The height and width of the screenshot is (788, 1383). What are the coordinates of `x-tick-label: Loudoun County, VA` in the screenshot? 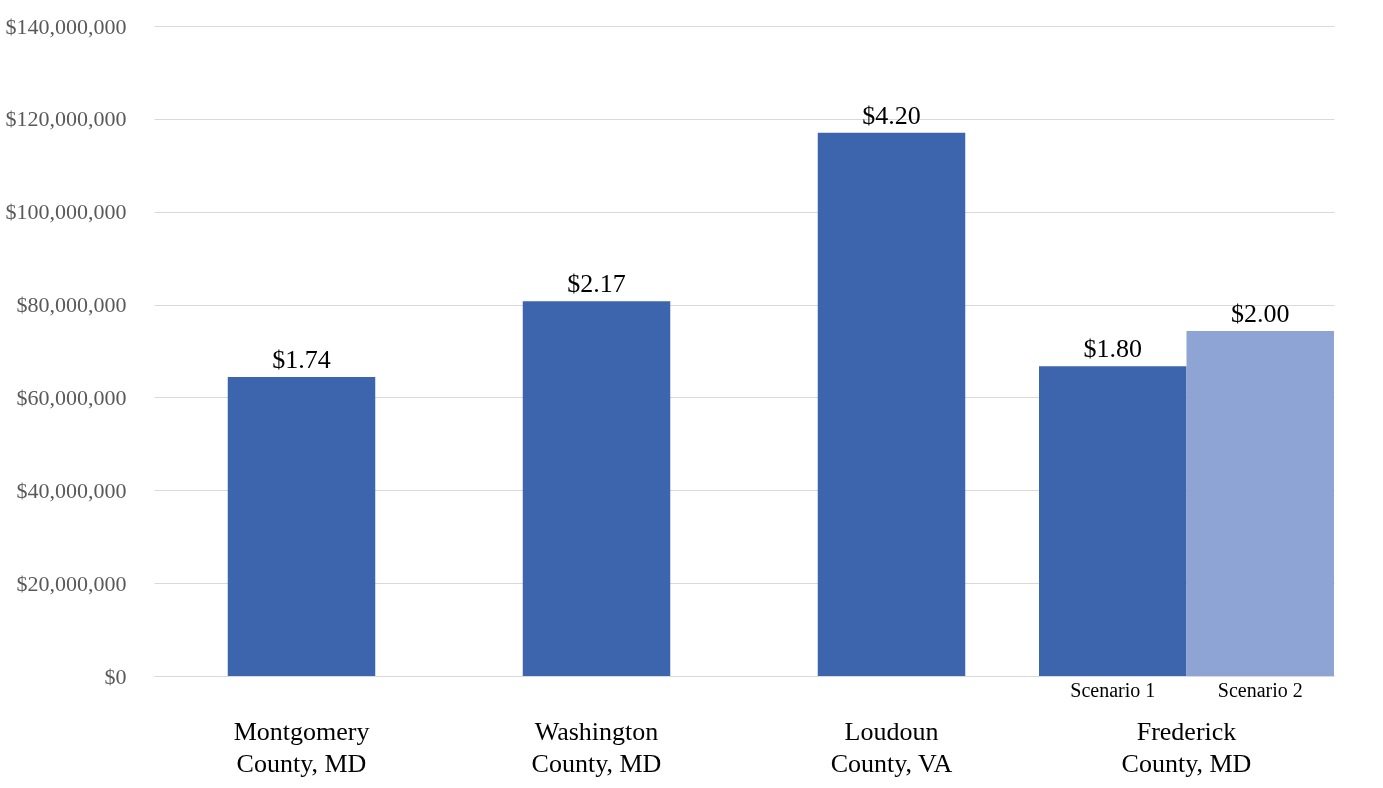 It's located at (891, 747).